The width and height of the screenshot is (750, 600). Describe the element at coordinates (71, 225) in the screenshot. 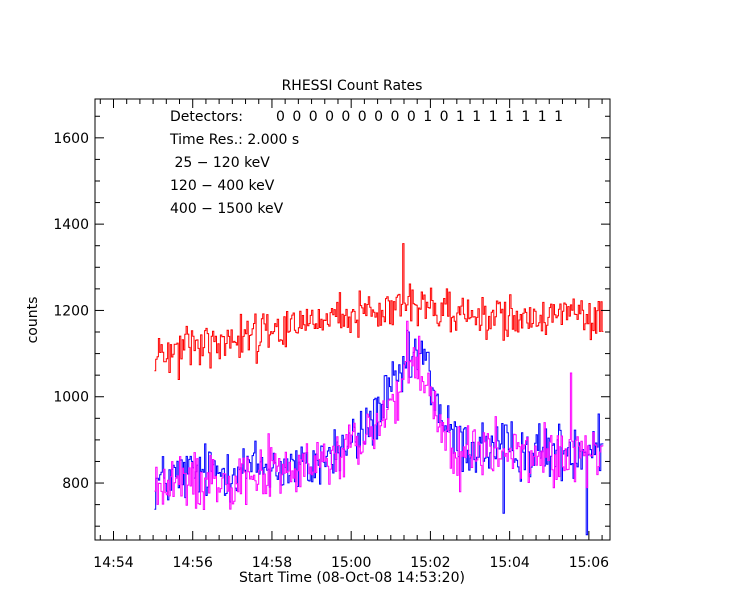

I see `y-tick-label: 1400` at that location.